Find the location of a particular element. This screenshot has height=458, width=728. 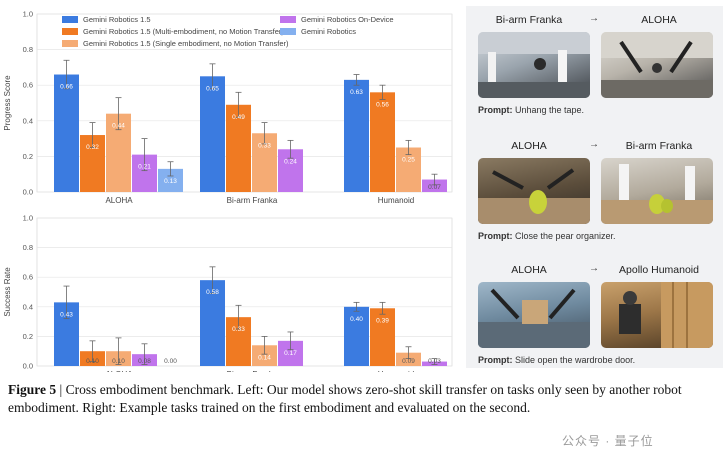

aloha-photo is located at coordinates (657, 65).